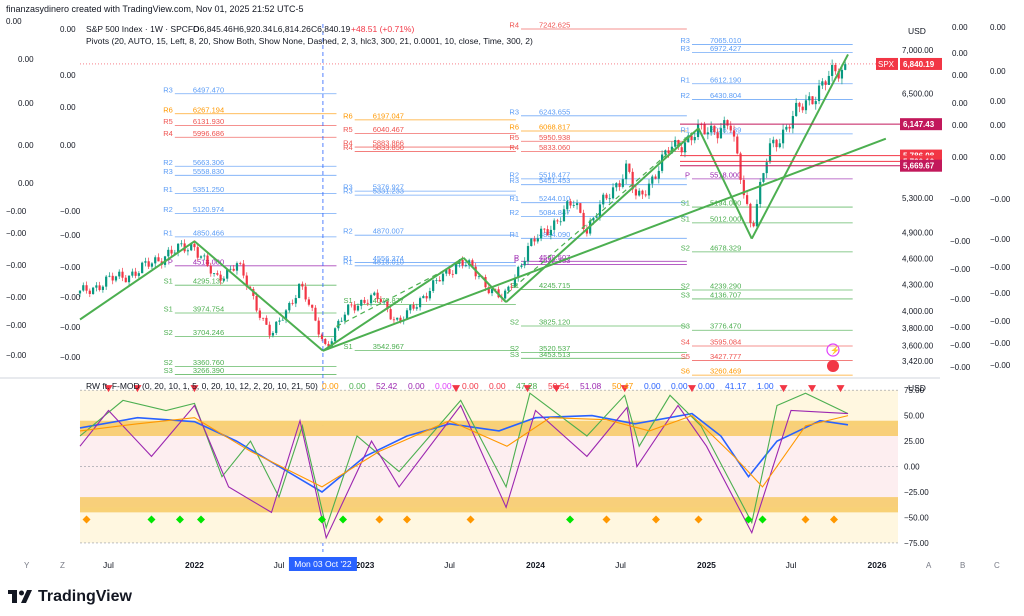 Image resolution: width=1024 pixels, height=616 pixels. I want to click on pivot-value: 3266.390, so click(208, 370).